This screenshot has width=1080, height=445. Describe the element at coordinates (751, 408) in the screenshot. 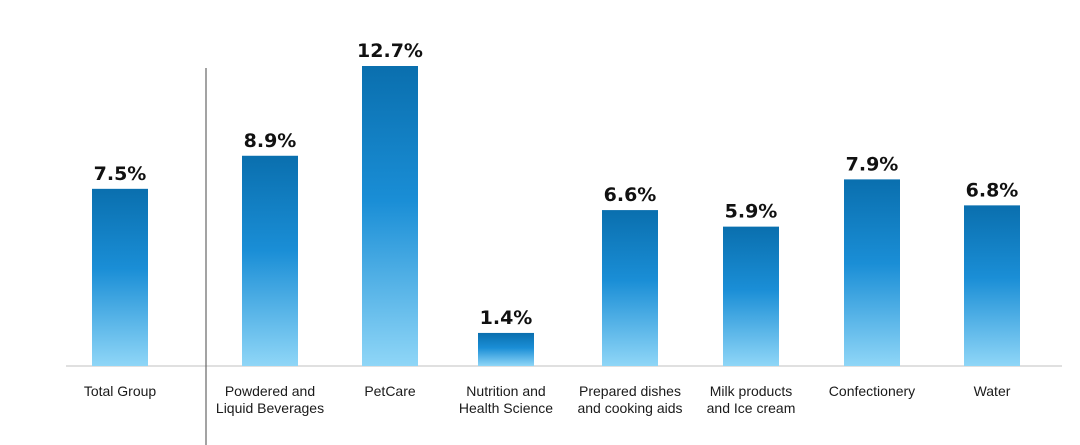

I see `category-label-line: and Ice cream` at that location.